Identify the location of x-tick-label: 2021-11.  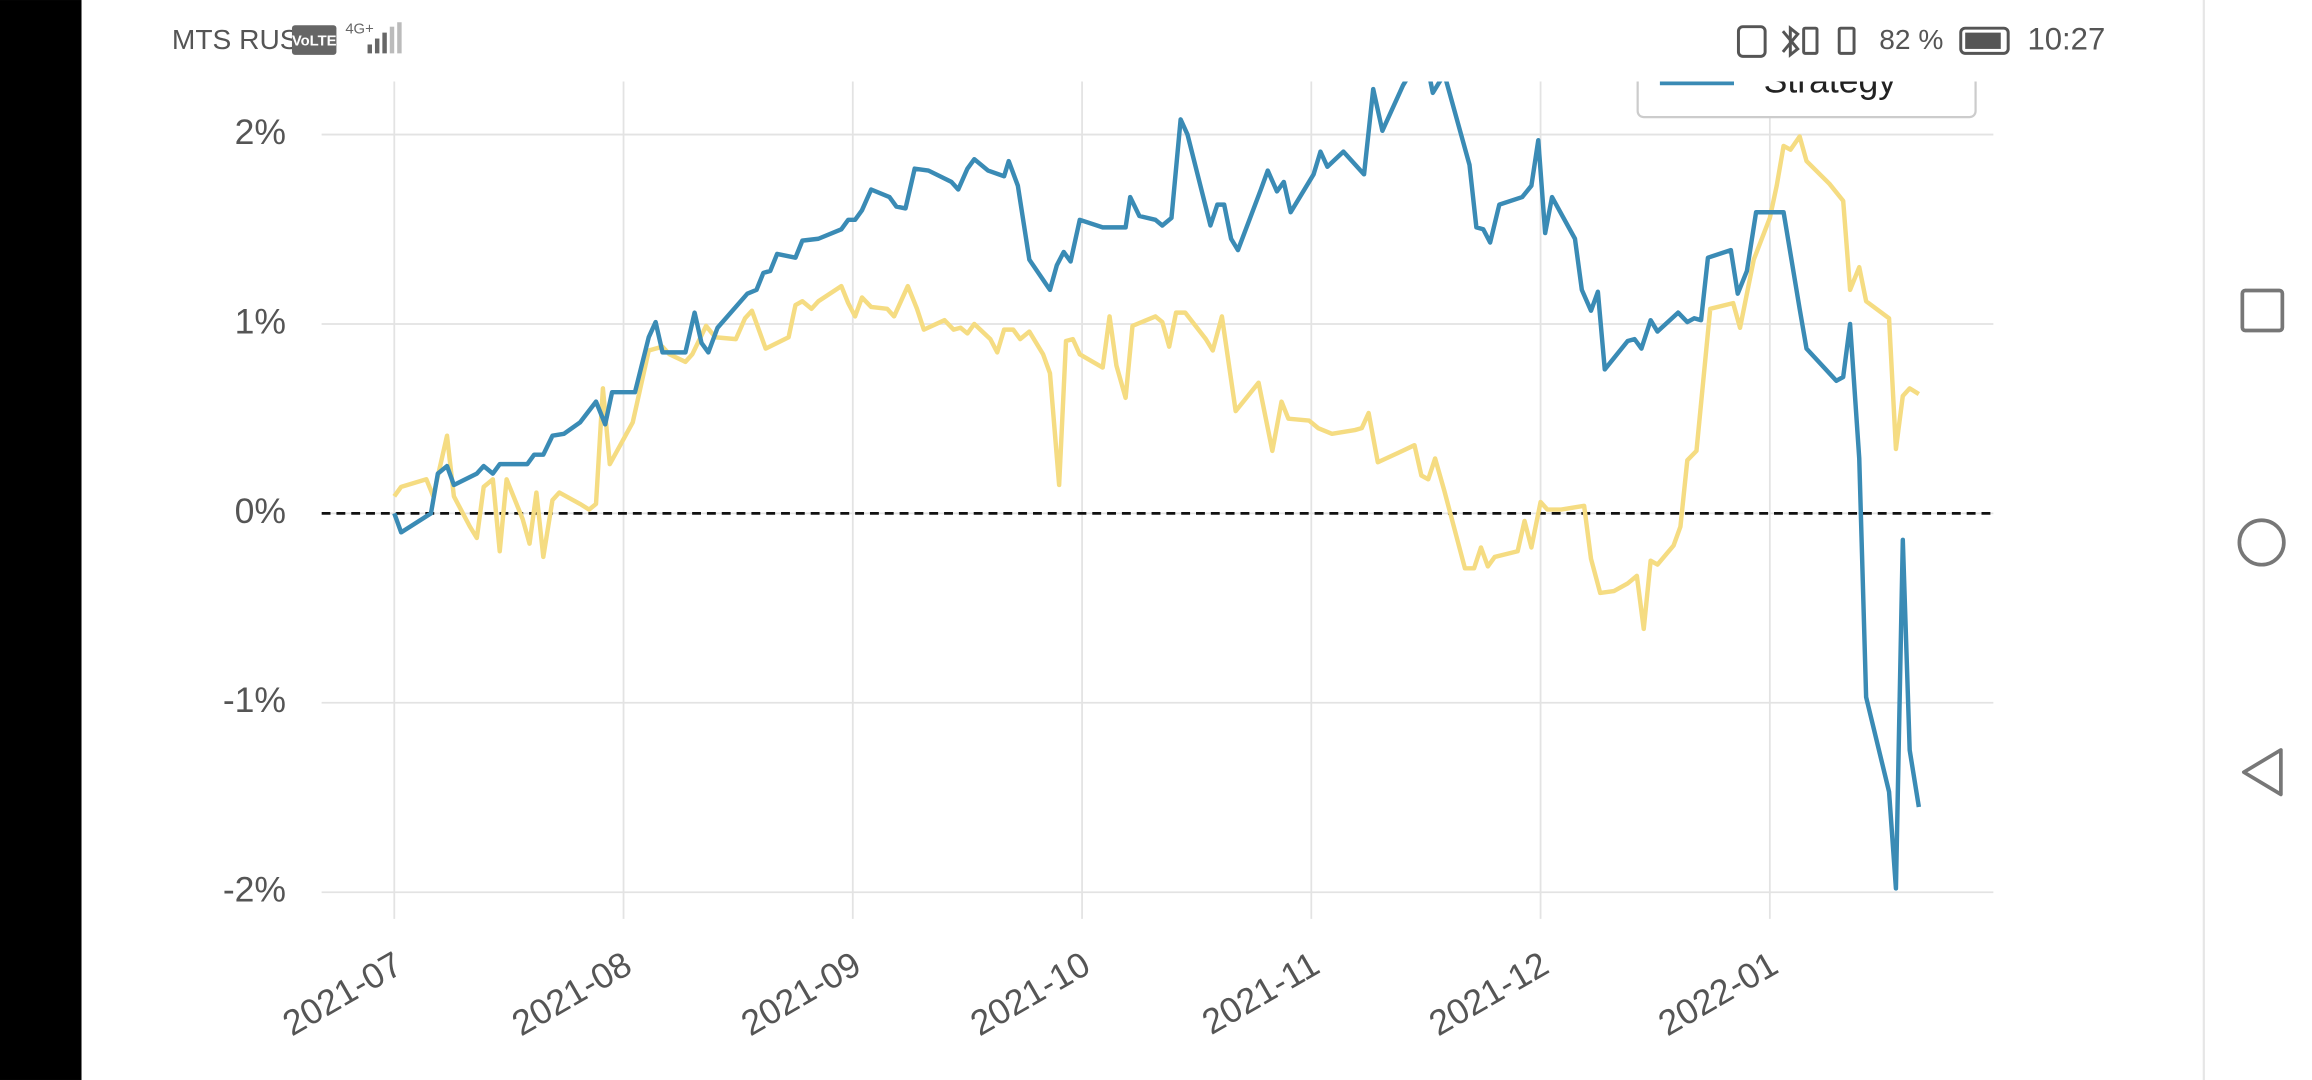
(1260, 993).